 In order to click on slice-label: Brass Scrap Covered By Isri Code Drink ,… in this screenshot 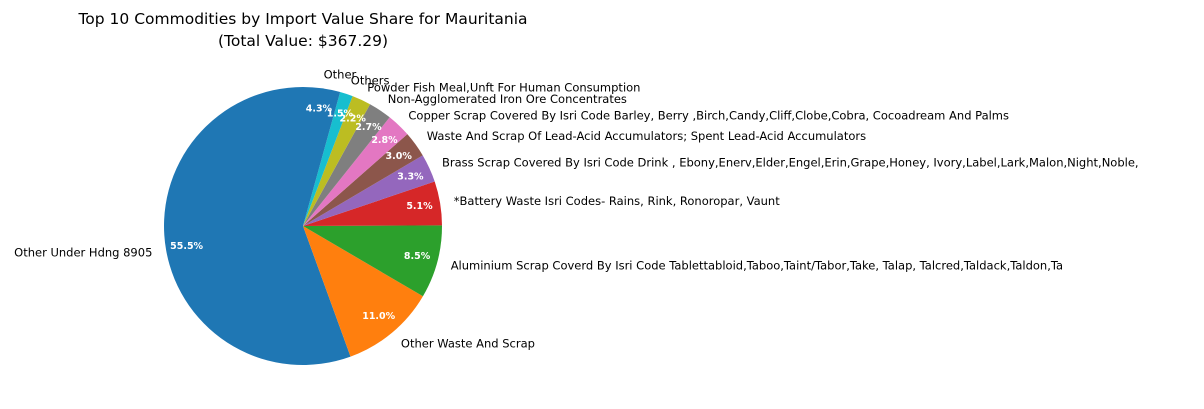, I will do `click(790, 162)`.